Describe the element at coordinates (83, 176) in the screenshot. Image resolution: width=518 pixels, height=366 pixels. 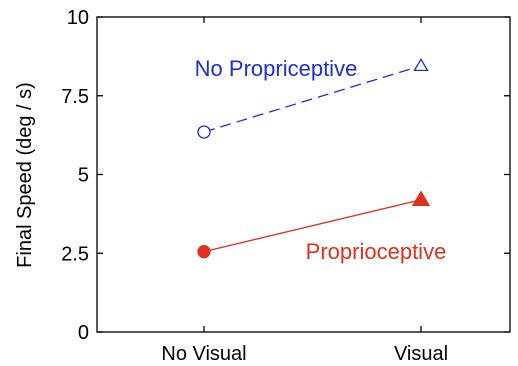
I see `y-tick-label: 5` at that location.